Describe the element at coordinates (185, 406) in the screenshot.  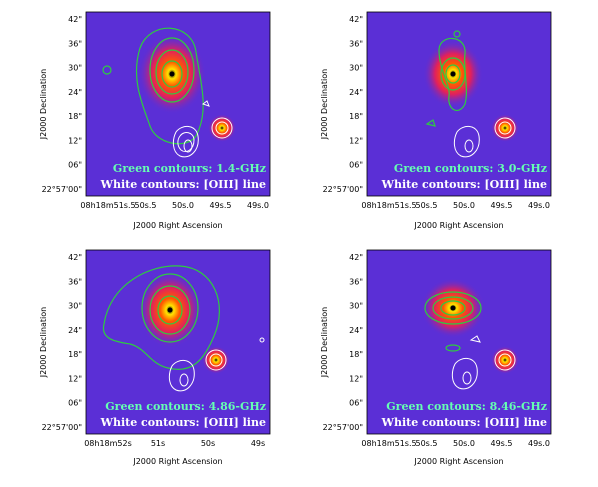
I see `green-caption: Green contours: 4.86-GHz` at that location.